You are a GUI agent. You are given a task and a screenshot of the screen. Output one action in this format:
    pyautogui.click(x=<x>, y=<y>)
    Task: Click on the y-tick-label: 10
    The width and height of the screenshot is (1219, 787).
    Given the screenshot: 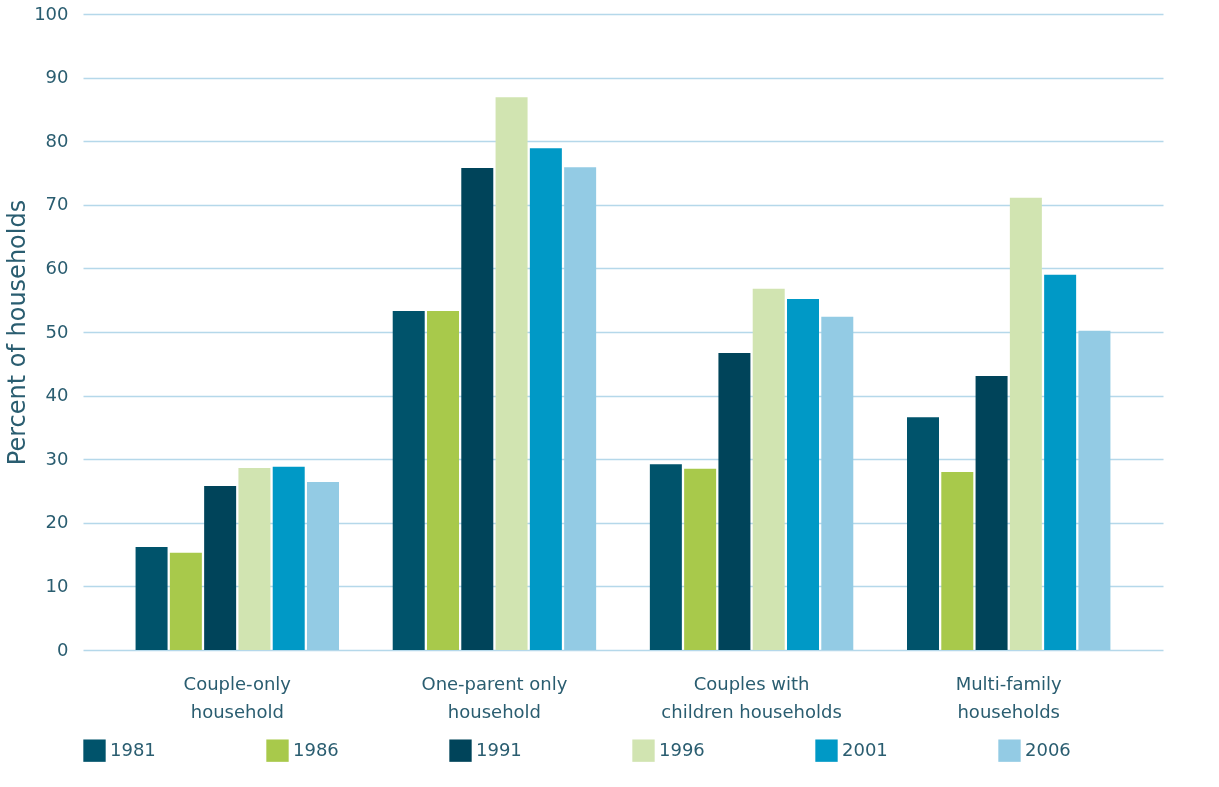 What is the action you would take?
    pyautogui.click(x=57, y=585)
    